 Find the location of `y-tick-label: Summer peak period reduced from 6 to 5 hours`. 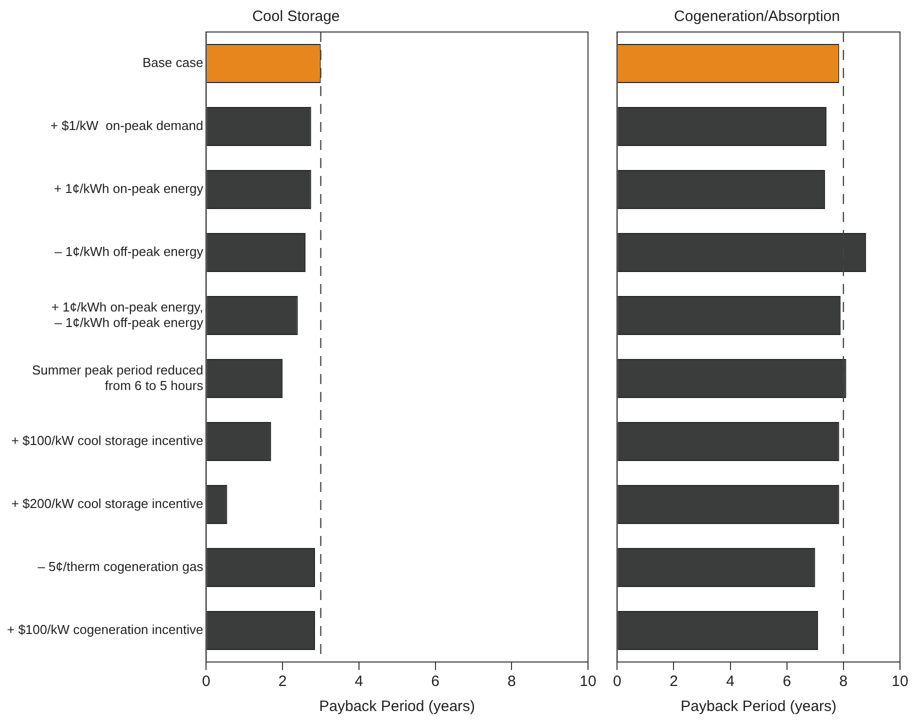

y-tick-label: Summer peak period reduced from 6 to 5 hours is located at coordinates (118, 377).